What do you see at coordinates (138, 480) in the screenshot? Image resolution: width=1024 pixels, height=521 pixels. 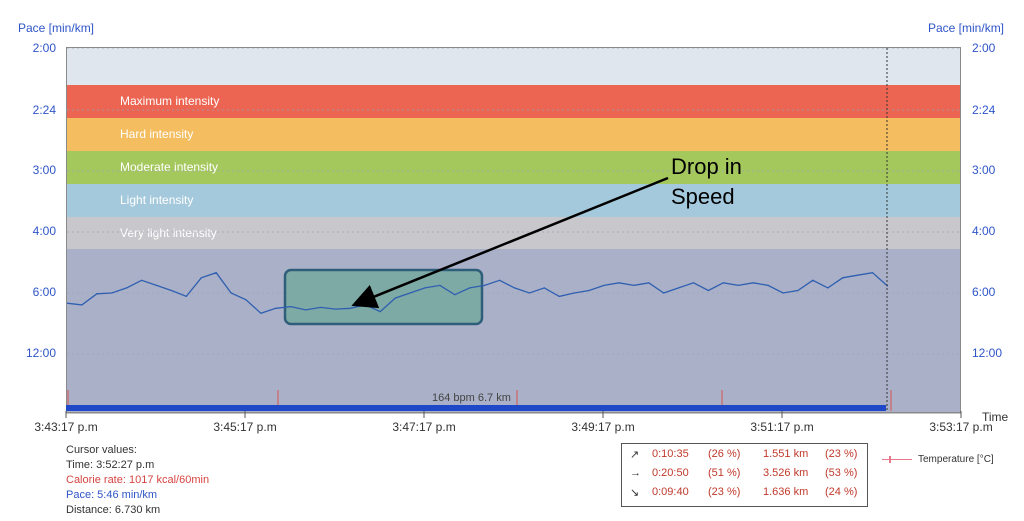 I see `cursor-calorie: Calorie rate: 1017 kcal/60min` at bounding box center [138, 480].